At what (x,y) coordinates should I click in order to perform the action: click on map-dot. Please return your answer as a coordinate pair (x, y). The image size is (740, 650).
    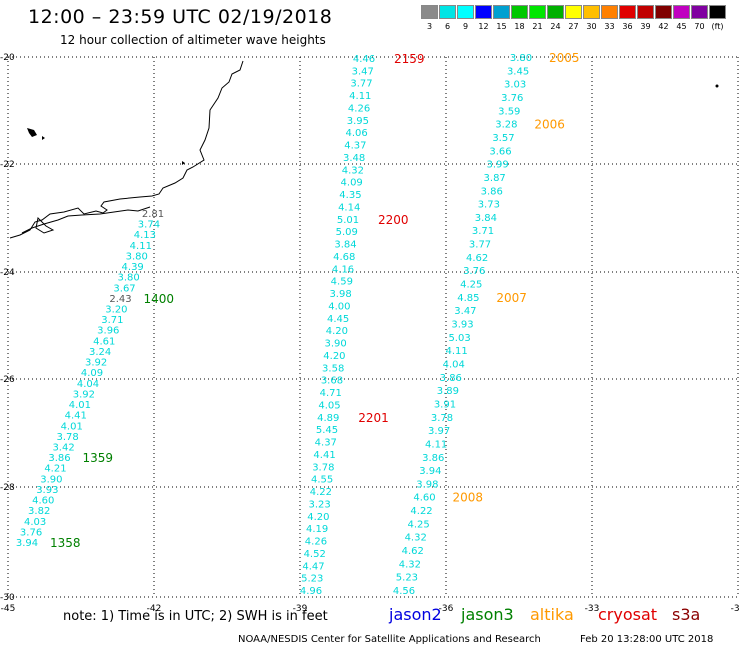
    Looking at the image, I should click on (717, 86).